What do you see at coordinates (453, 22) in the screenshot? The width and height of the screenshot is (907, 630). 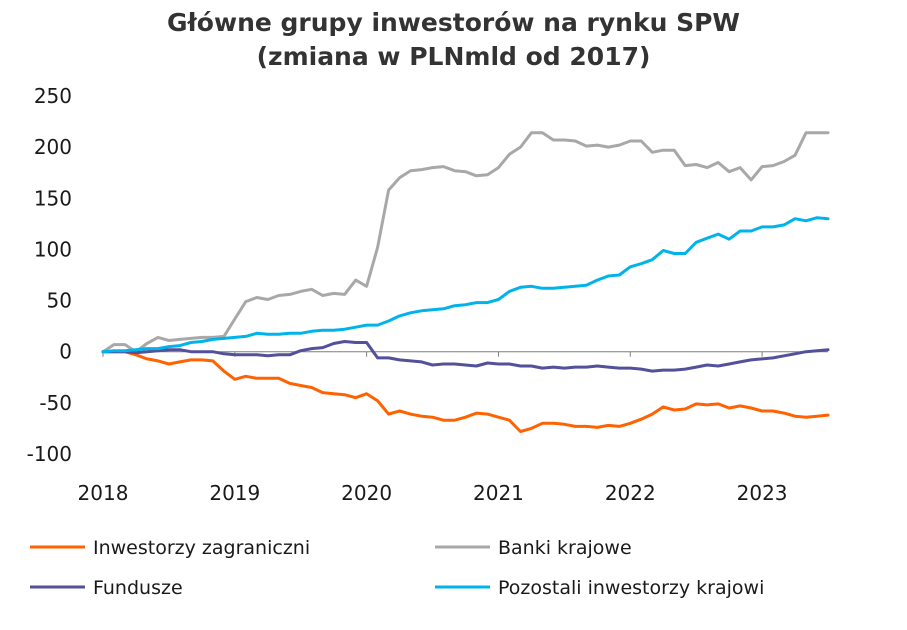 I see `chart-title: Główne grupy inwestorów na rynku SPW` at bounding box center [453, 22].